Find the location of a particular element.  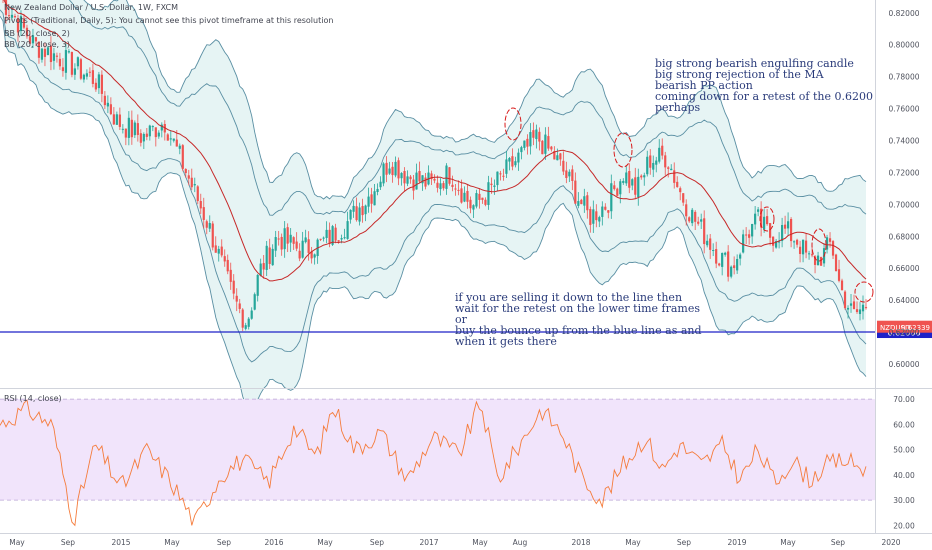

x-tick-label-11: 2018 is located at coordinates (580, 542).